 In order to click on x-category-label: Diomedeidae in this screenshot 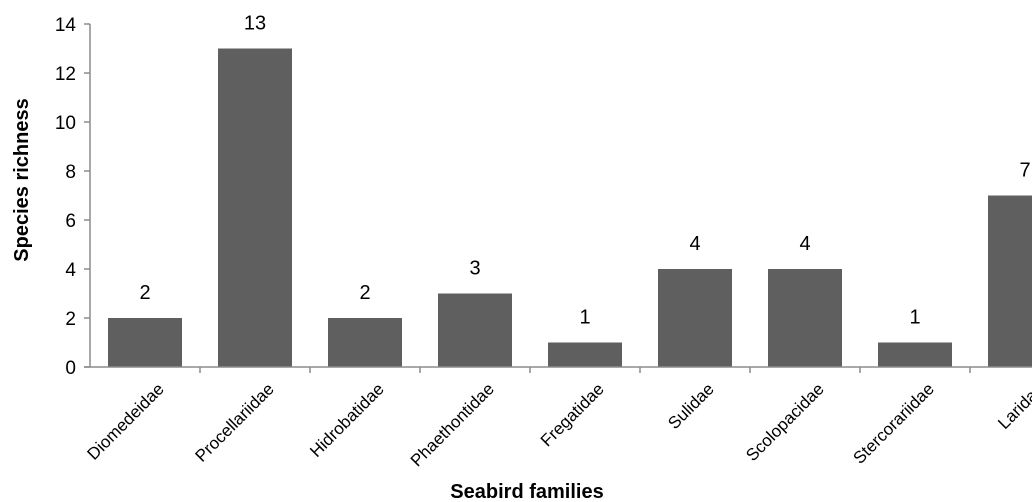, I will do `click(126, 421)`.